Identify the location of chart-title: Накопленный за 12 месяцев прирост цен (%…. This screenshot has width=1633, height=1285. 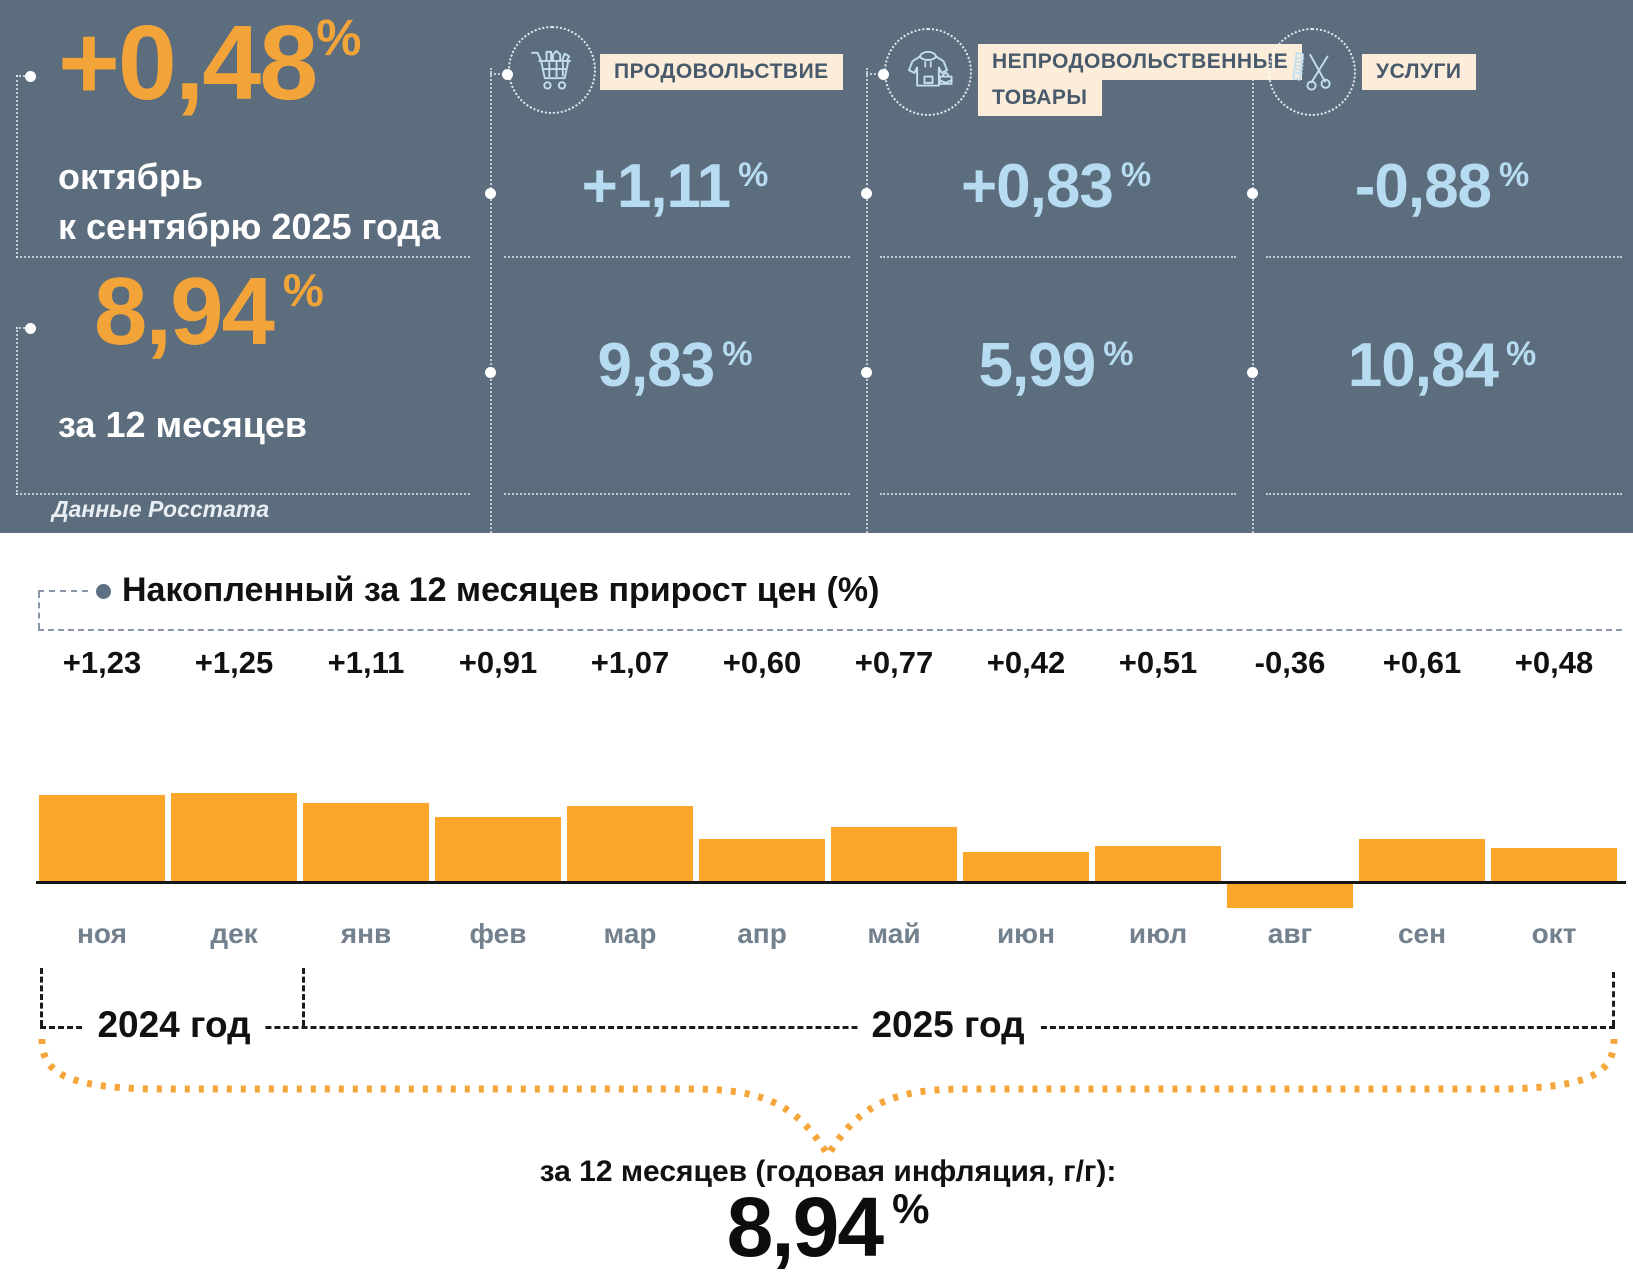
(501, 590).